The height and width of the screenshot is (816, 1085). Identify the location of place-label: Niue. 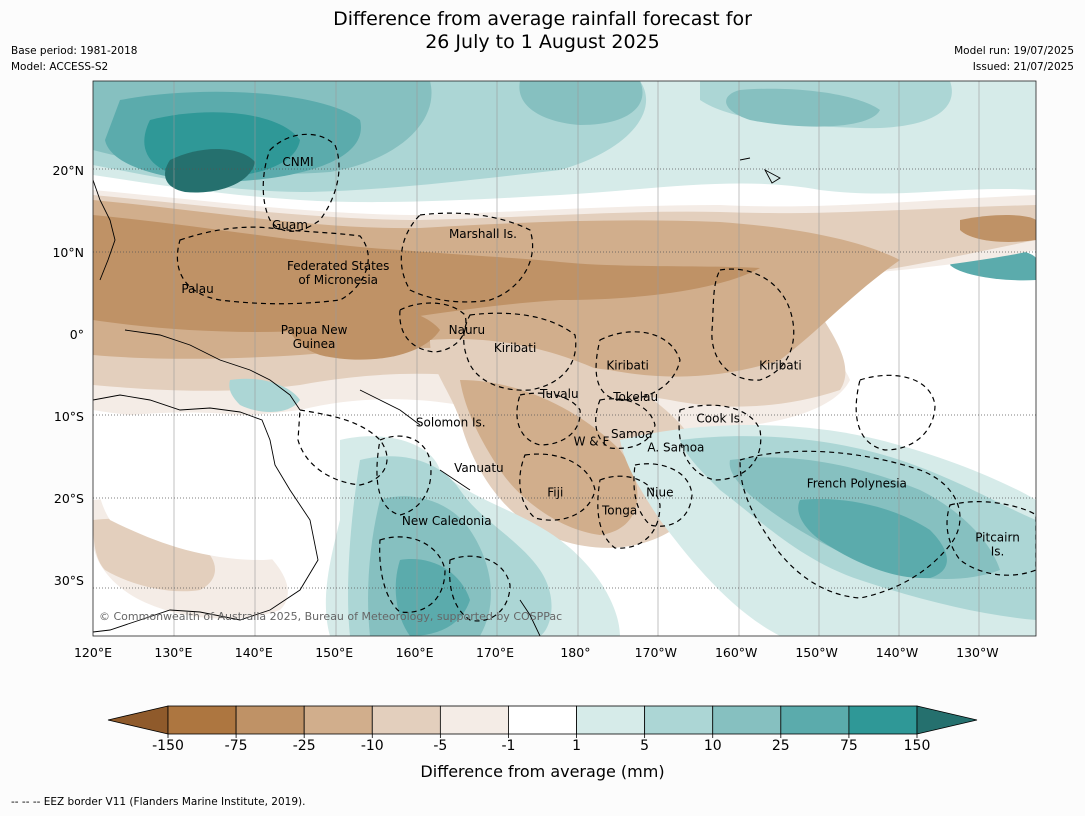
(659, 492).